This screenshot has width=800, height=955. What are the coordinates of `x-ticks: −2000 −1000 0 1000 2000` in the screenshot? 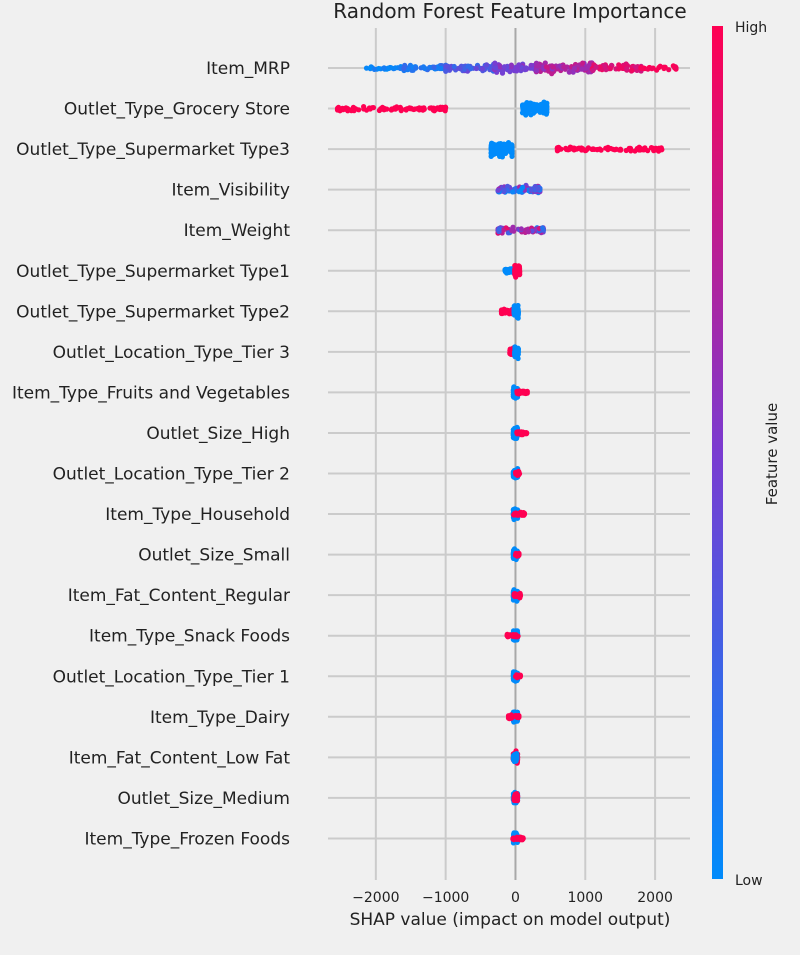 It's located at (512, 898).